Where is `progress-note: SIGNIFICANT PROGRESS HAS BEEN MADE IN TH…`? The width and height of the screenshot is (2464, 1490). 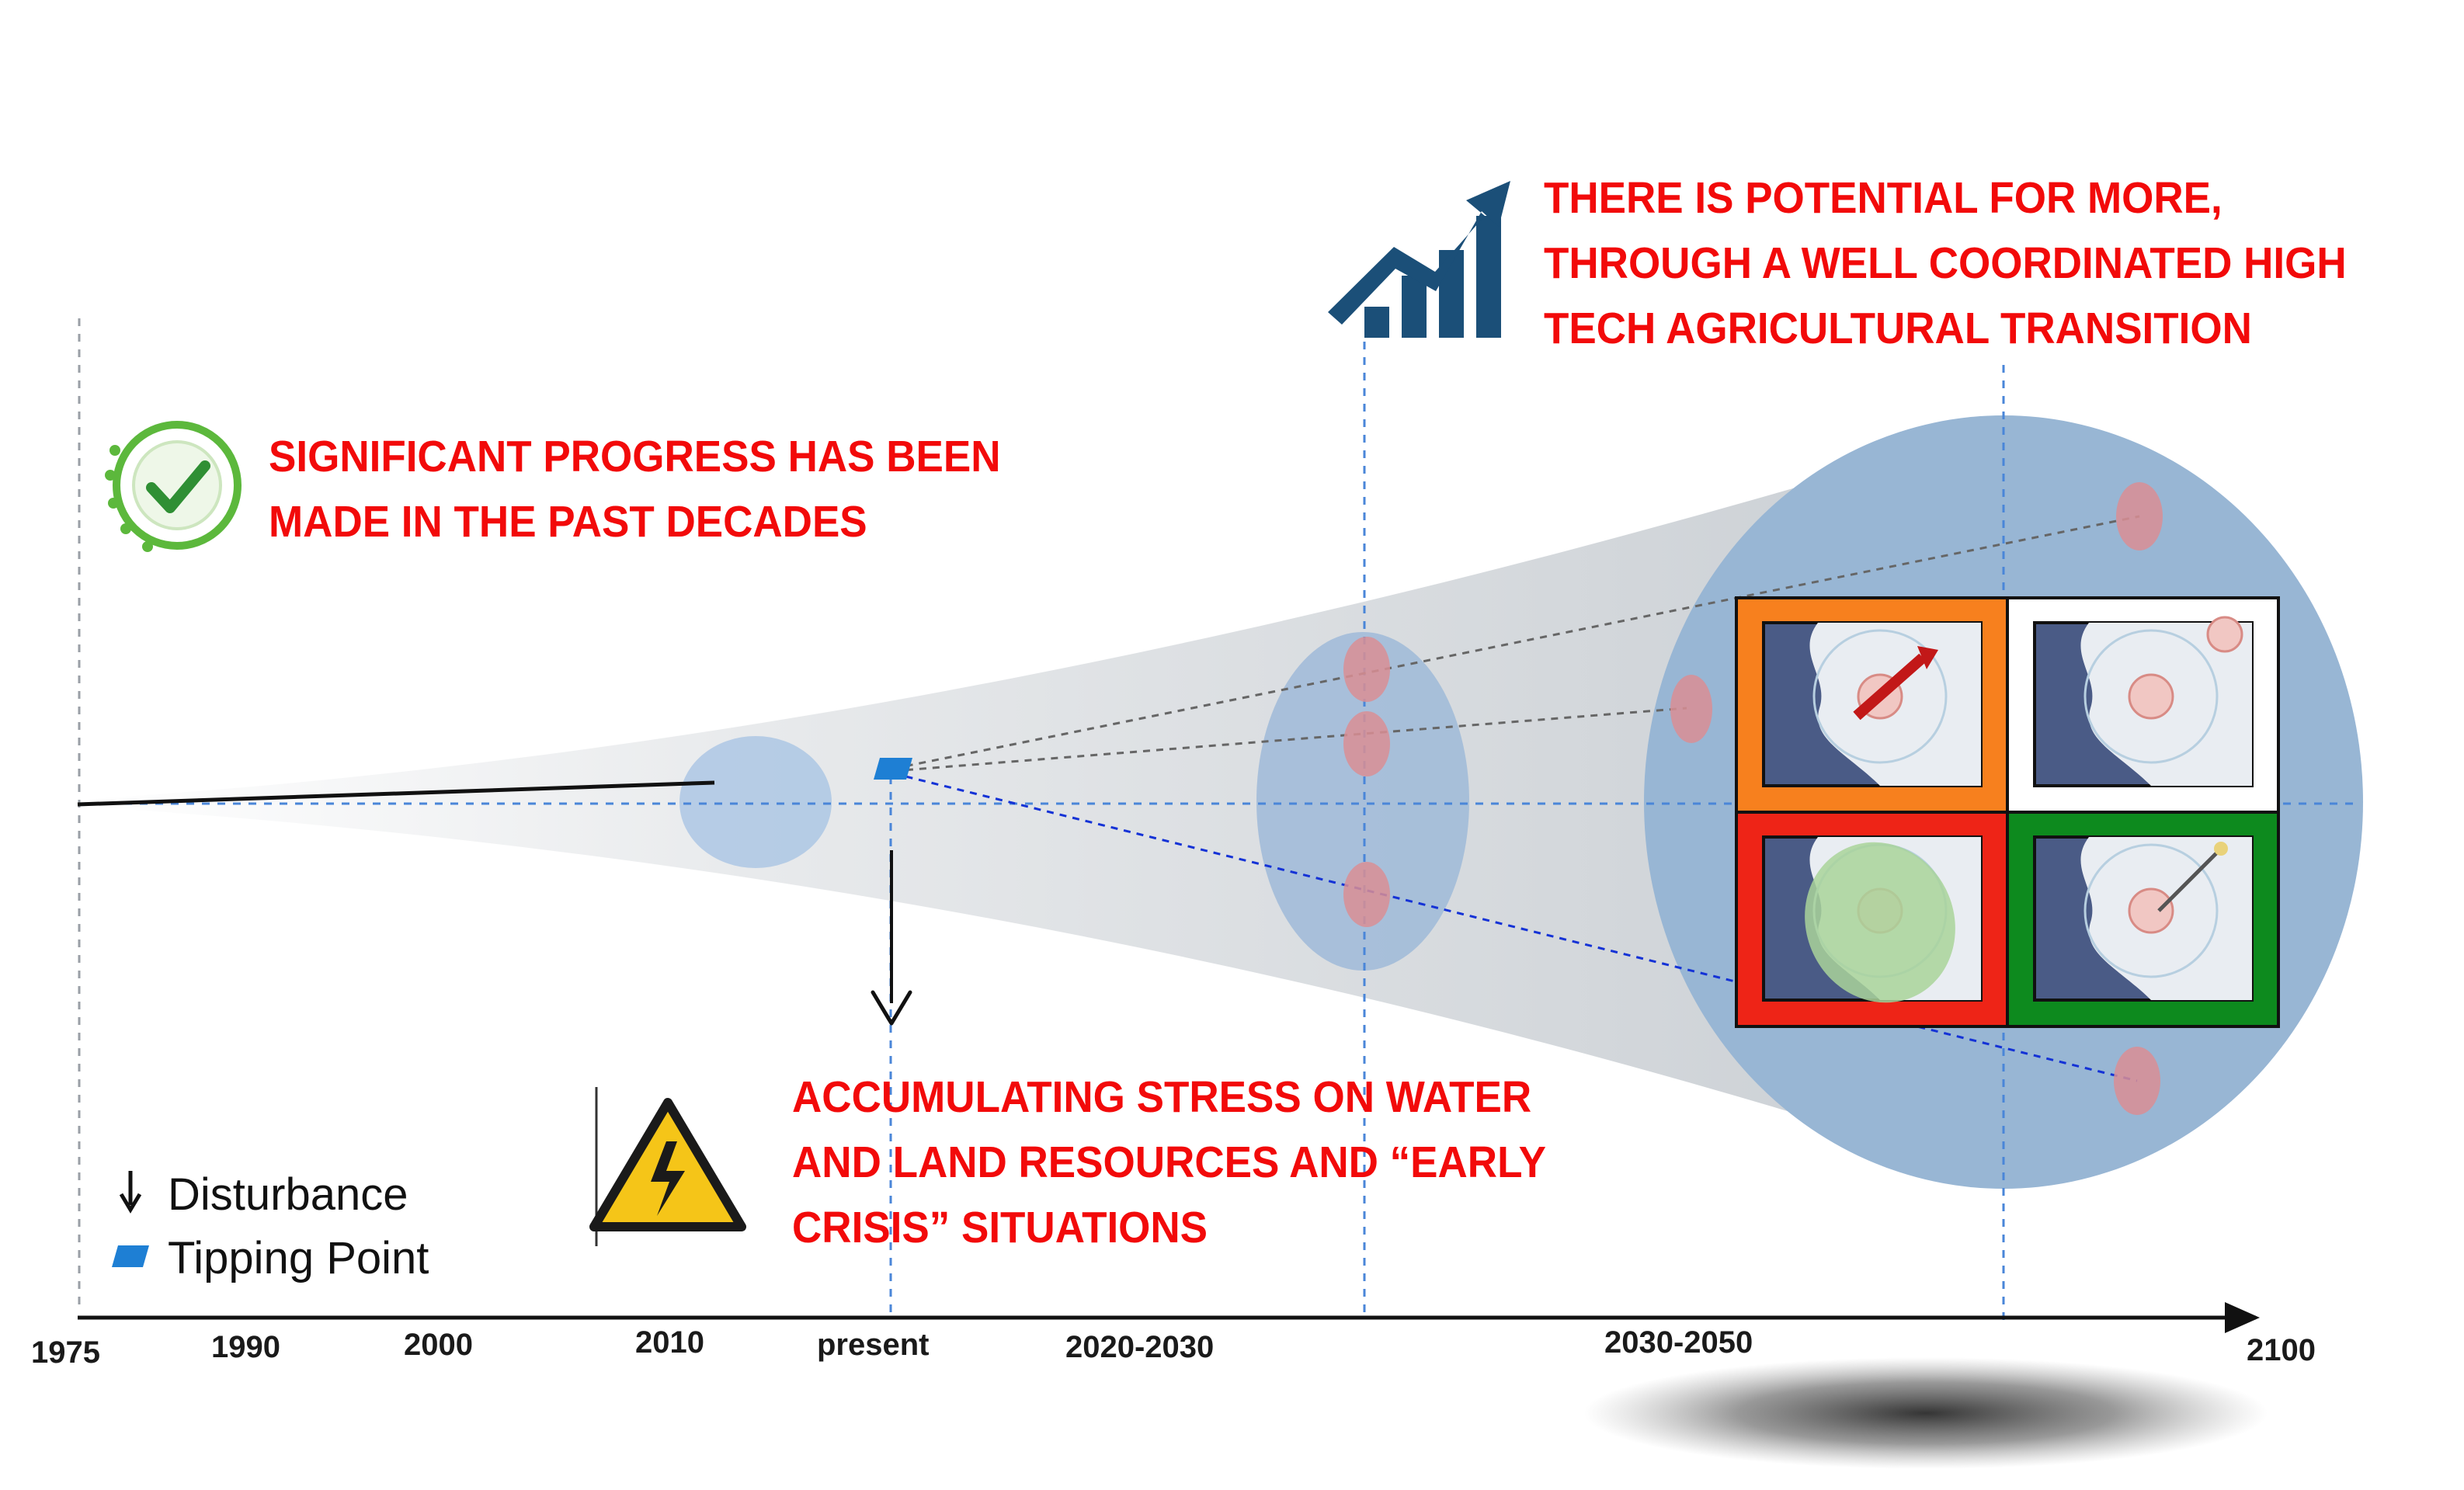 progress-note: SIGNIFICANT PROGRESS HAS BEEN MADE IN TH… is located at coordinates (635, 489).